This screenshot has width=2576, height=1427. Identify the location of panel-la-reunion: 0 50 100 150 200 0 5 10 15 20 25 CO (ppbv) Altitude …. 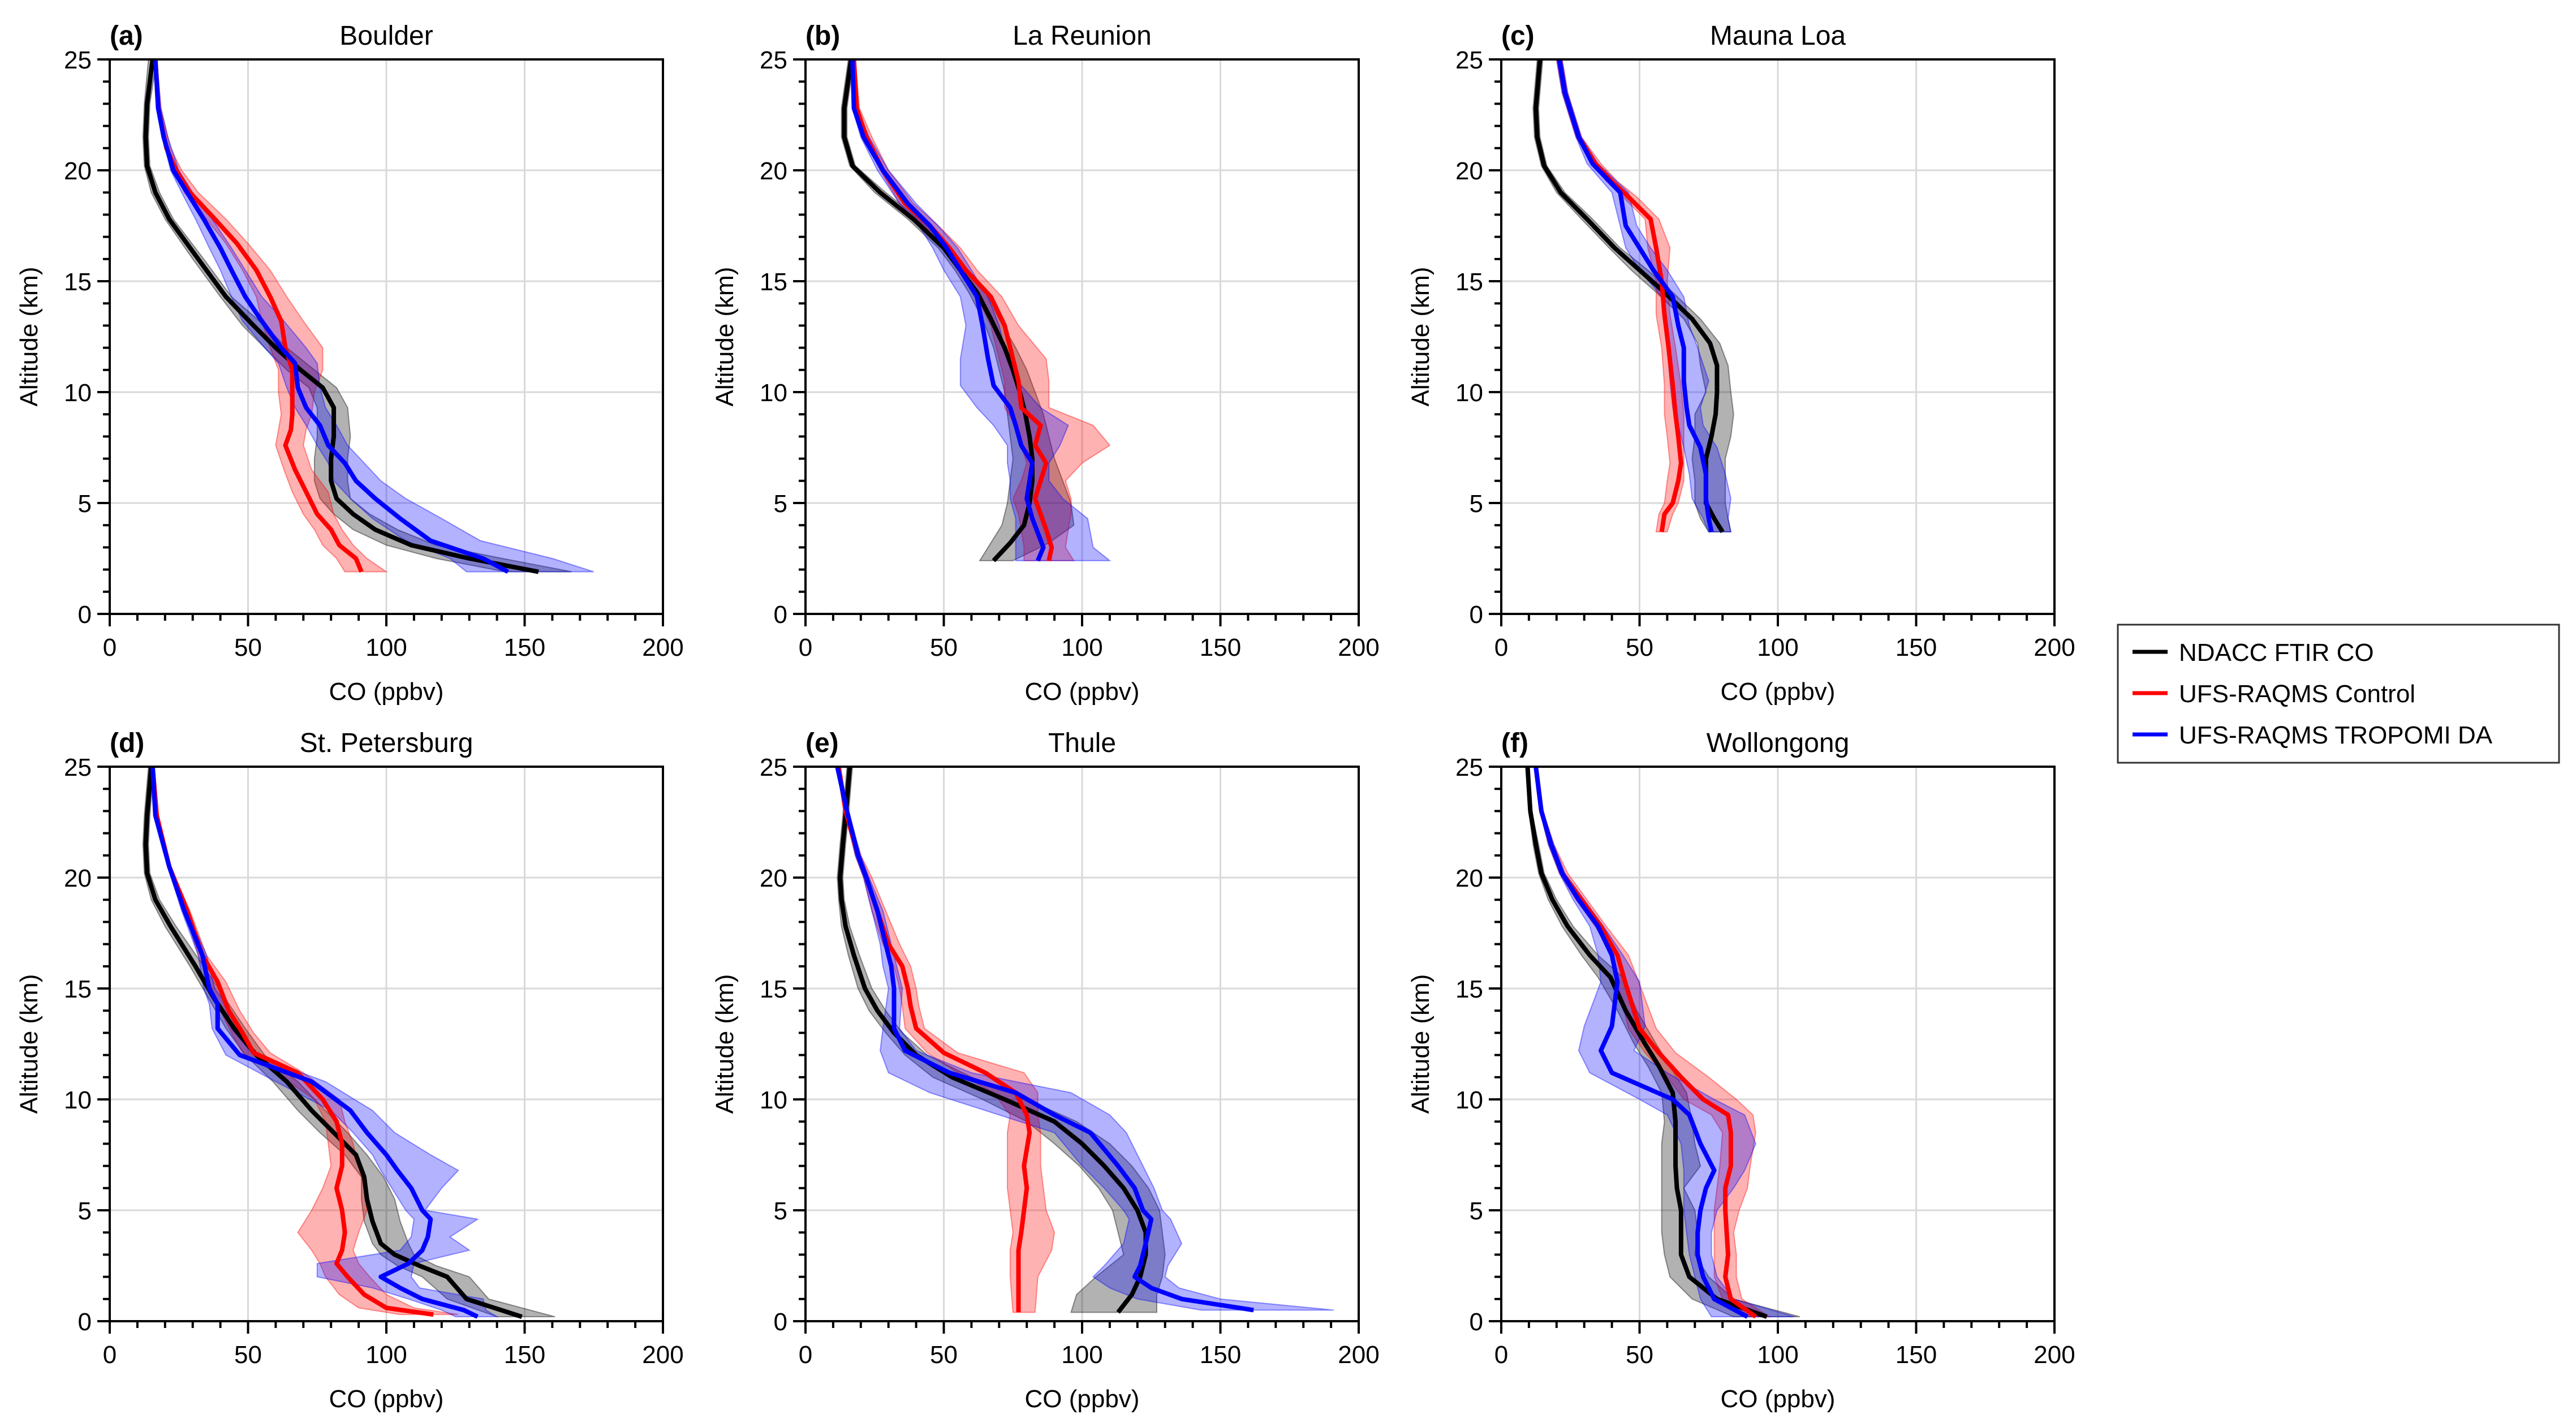
(1045, 364).